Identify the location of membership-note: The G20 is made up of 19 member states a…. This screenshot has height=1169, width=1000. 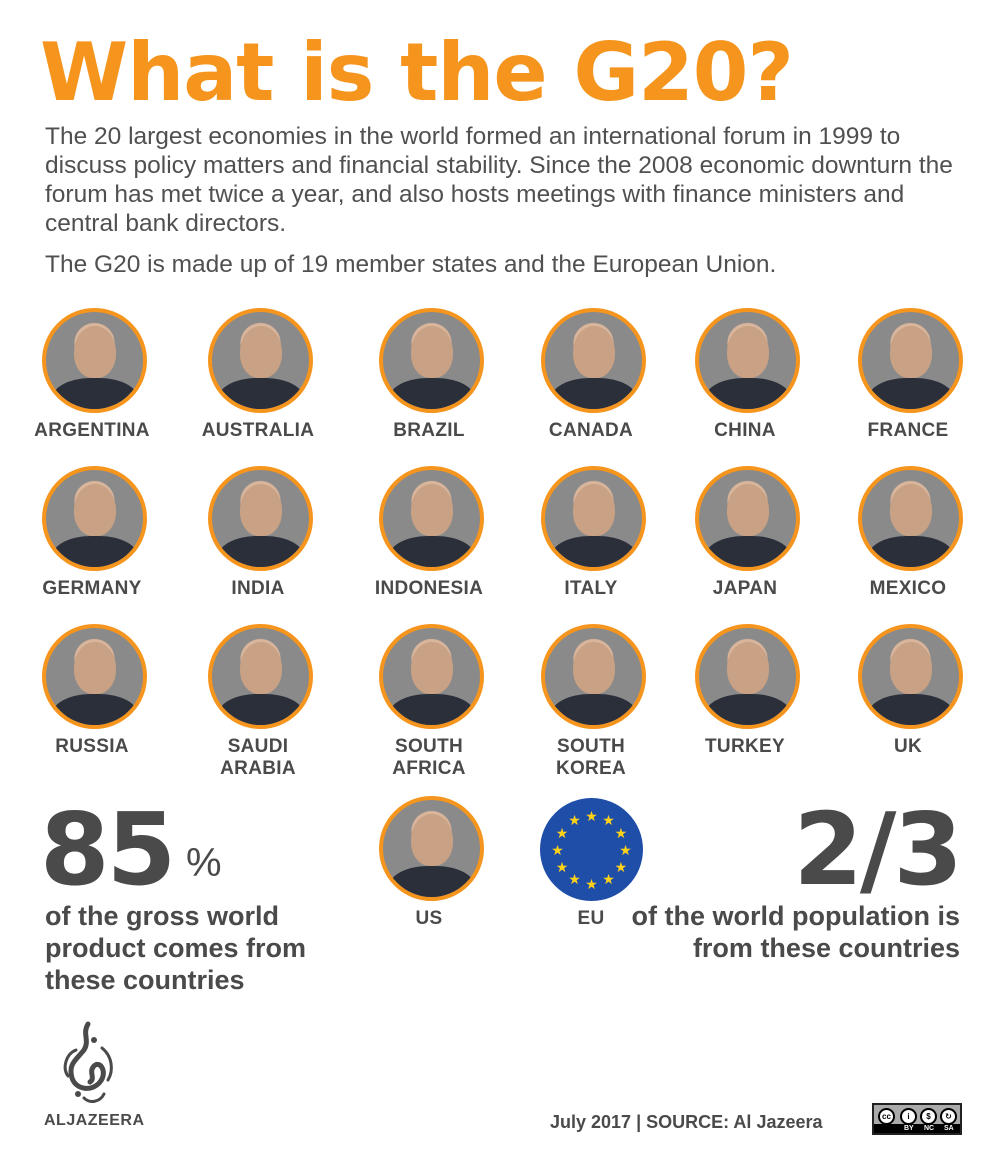
(411, 264).